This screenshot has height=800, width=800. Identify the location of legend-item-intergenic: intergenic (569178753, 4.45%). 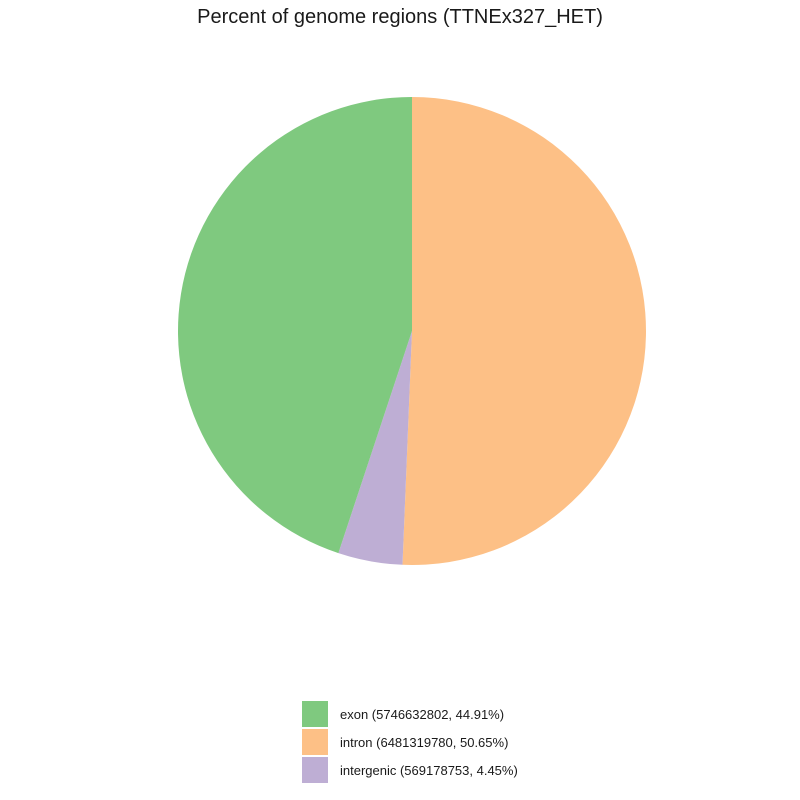
(410, 770).